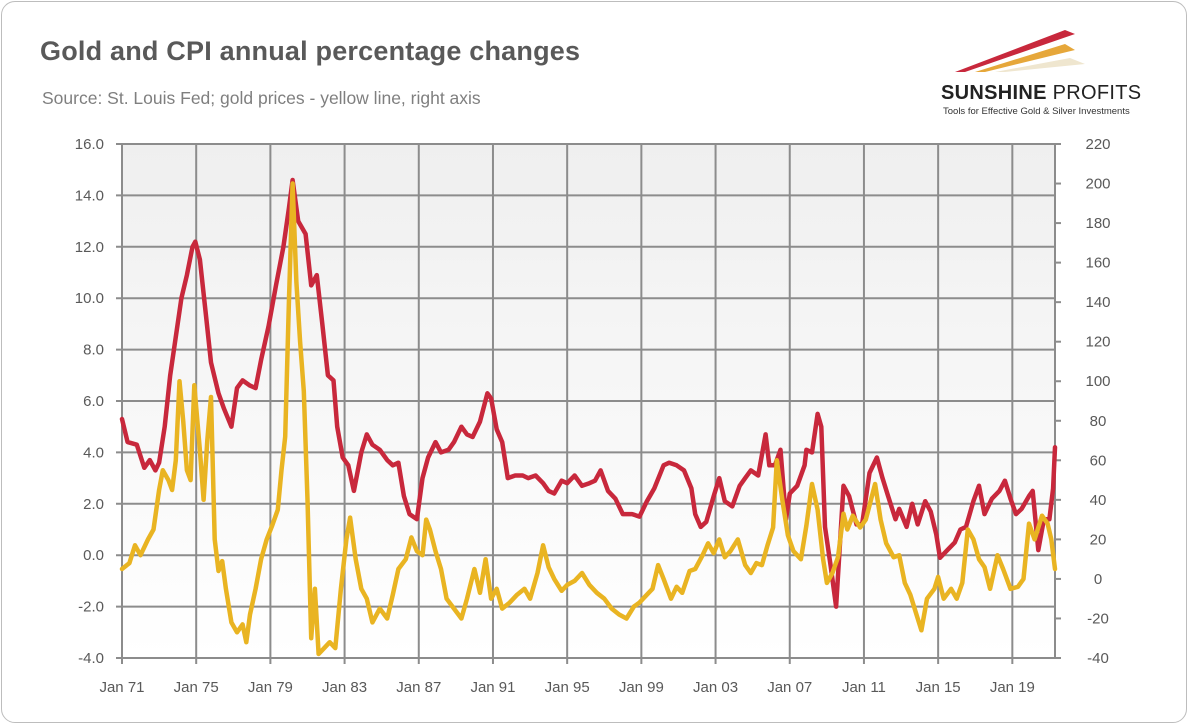  I want to click on x-axis-tick-label: Jan 99, so click(641, 687).